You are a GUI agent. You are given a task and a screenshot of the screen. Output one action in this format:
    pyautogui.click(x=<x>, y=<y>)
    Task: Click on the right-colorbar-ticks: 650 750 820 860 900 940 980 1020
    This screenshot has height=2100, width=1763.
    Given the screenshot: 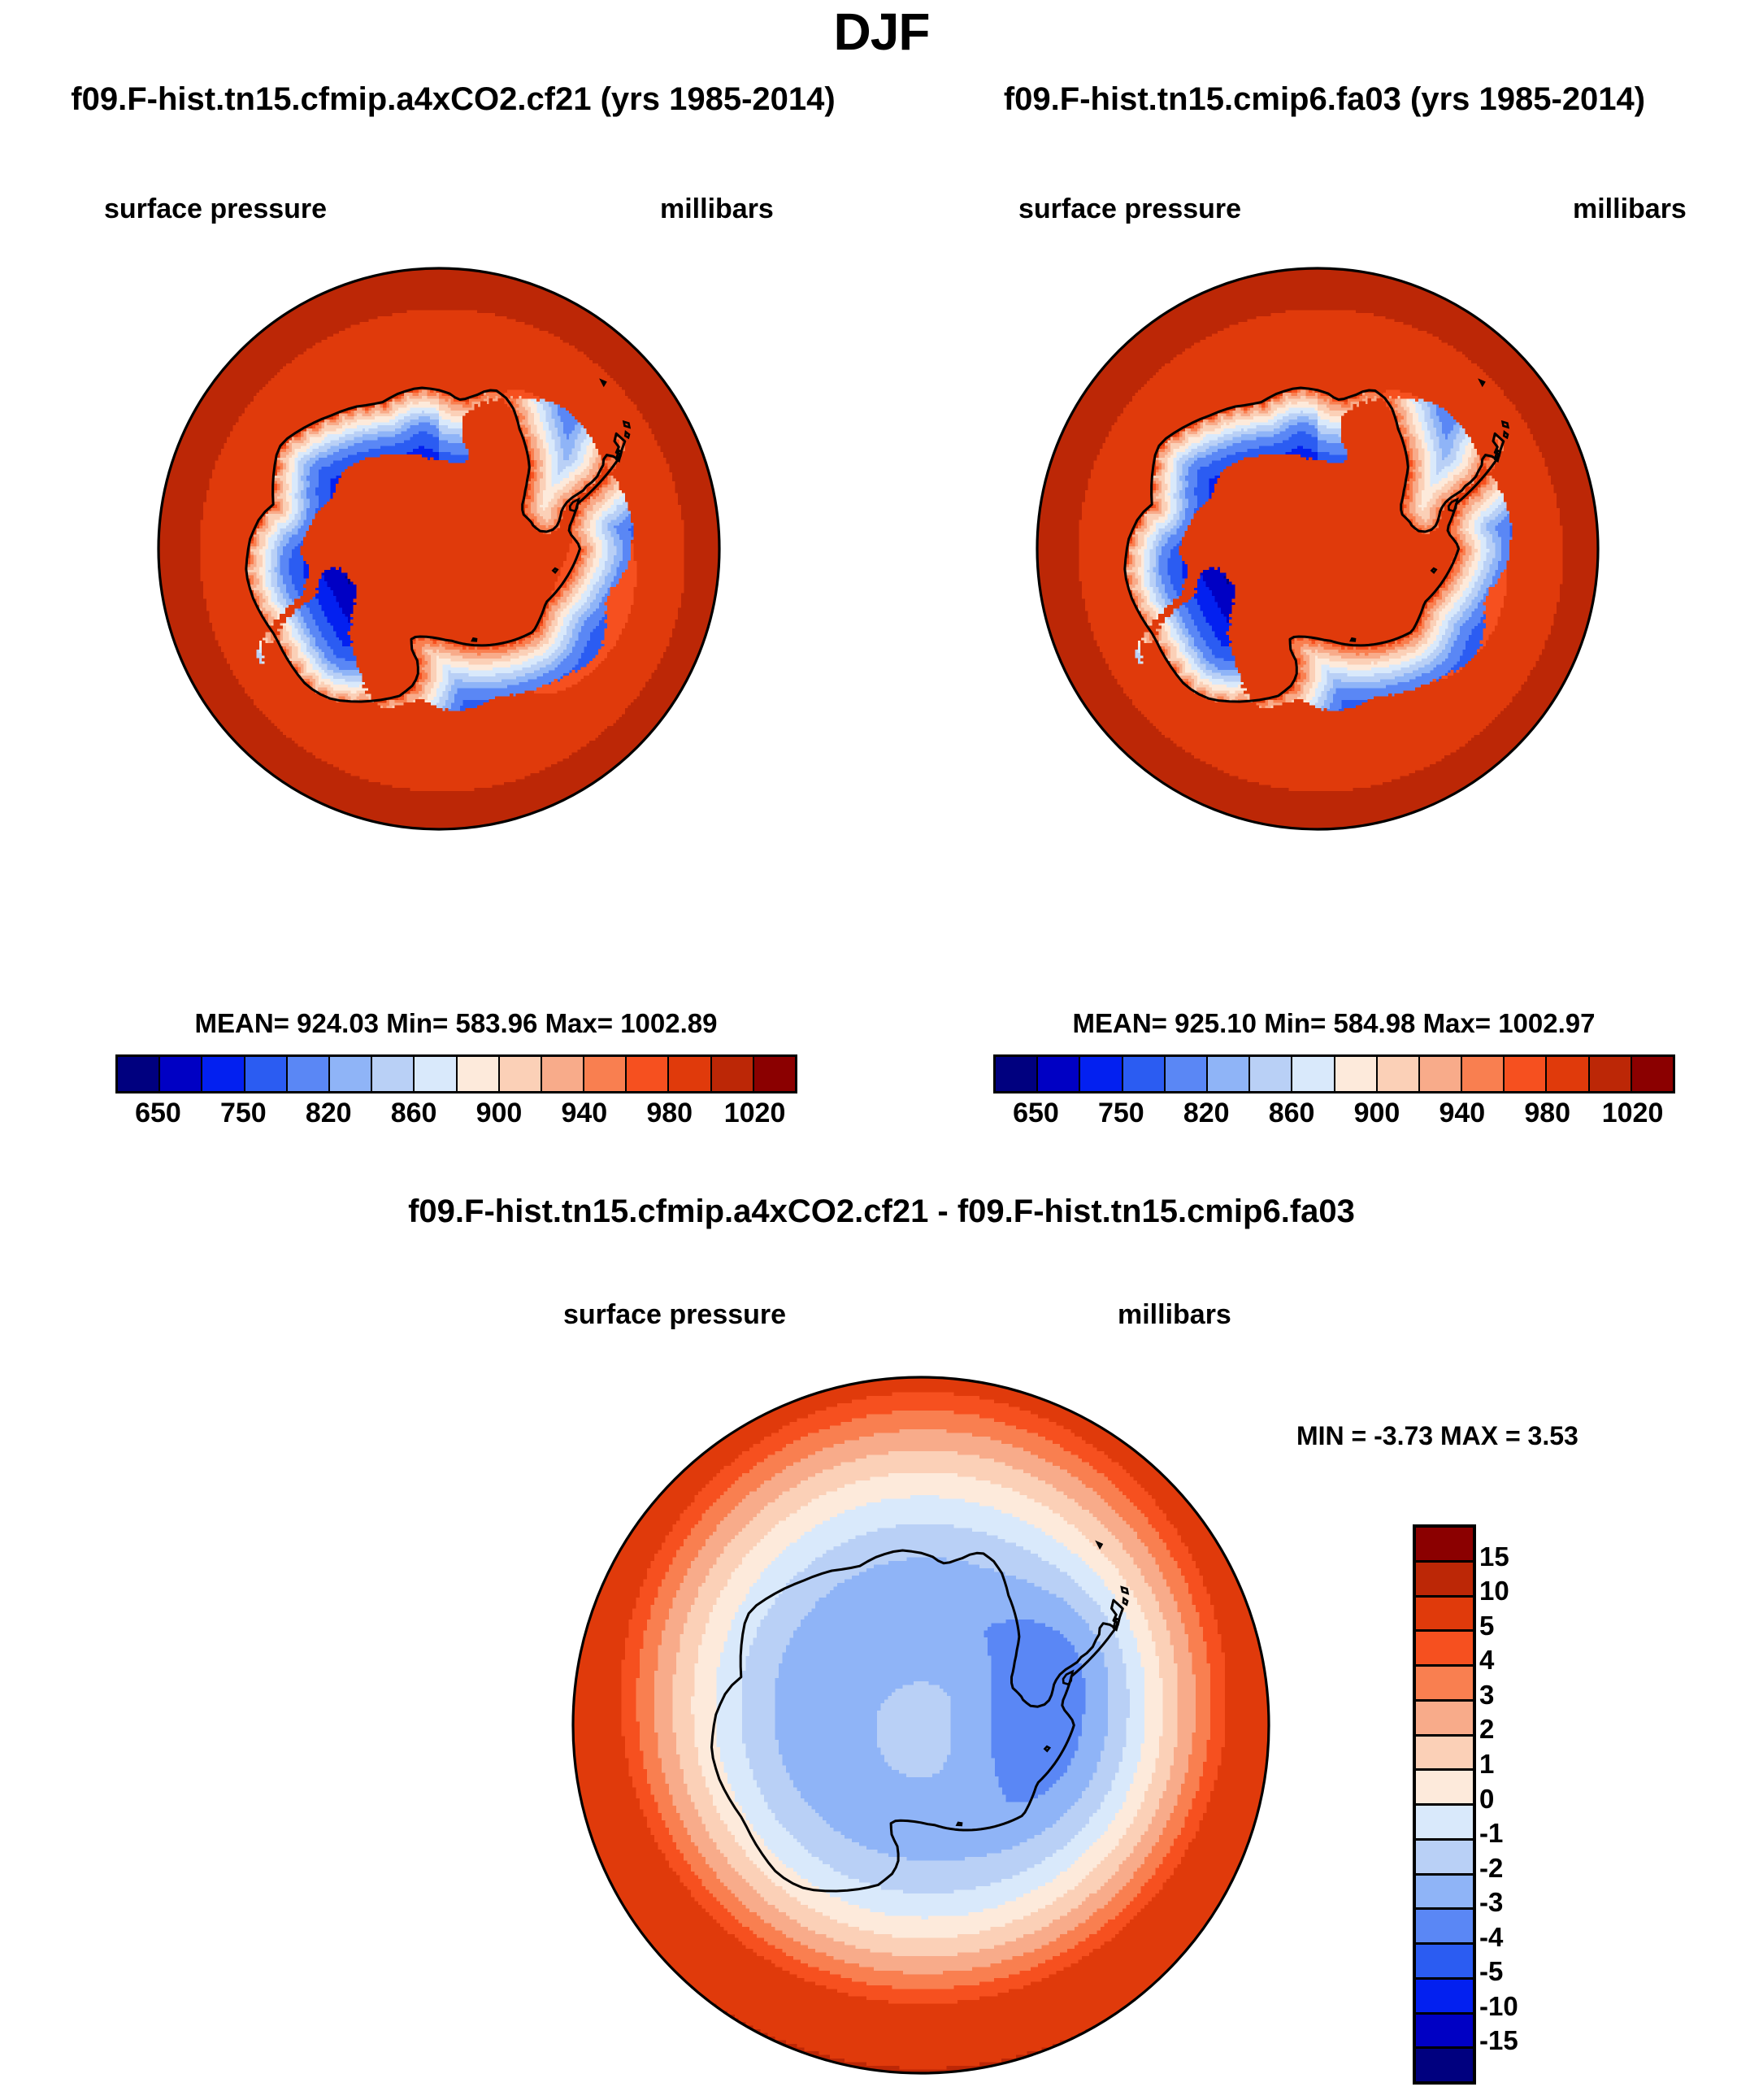 What is the action you would take?
    pyautogui.click(x=1334, y=1117)
    